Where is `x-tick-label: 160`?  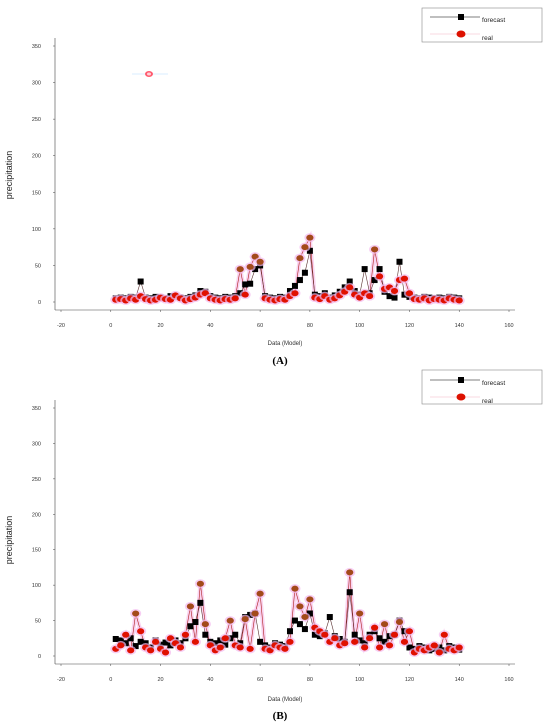 x-tick-label: 160 is located at coordinates (508, 326).